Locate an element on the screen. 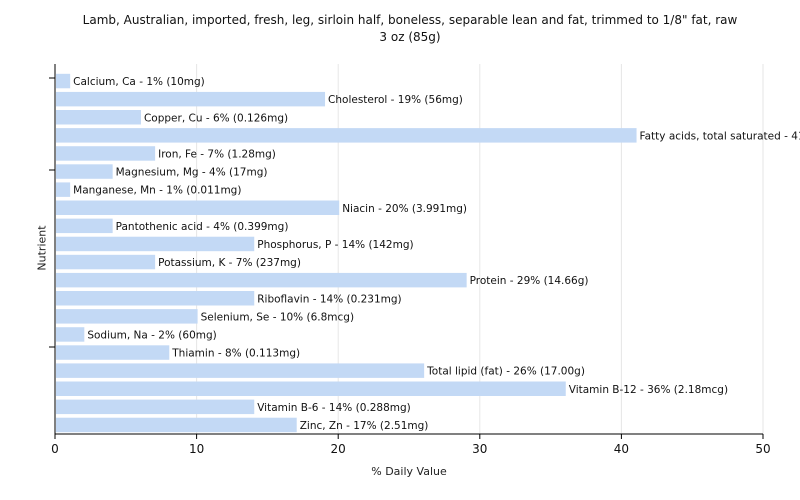 The width and height of the screenshot is (800, 500). bar-label: Protein - 29% (14.66g) is located at coordinates (529, 281).